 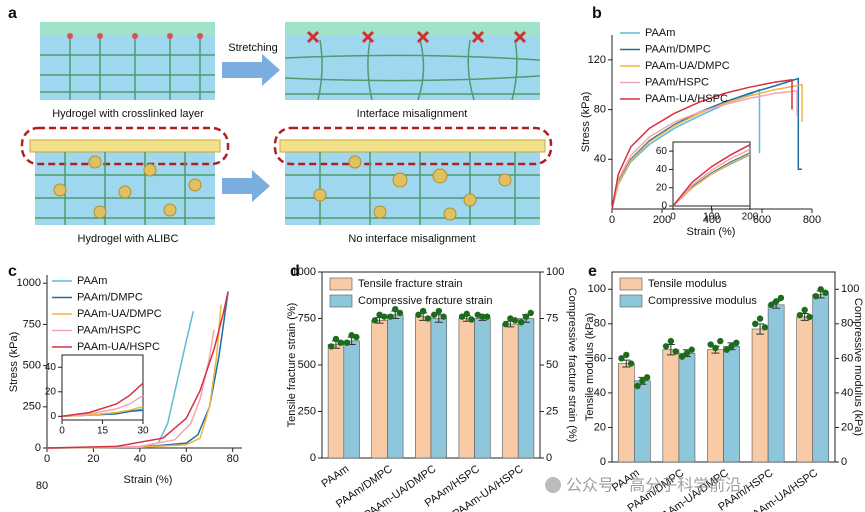 What do you see at coordinates (553, 485) in the screenshot?
I see `watermark-icon` at bounding box center [553, 485].